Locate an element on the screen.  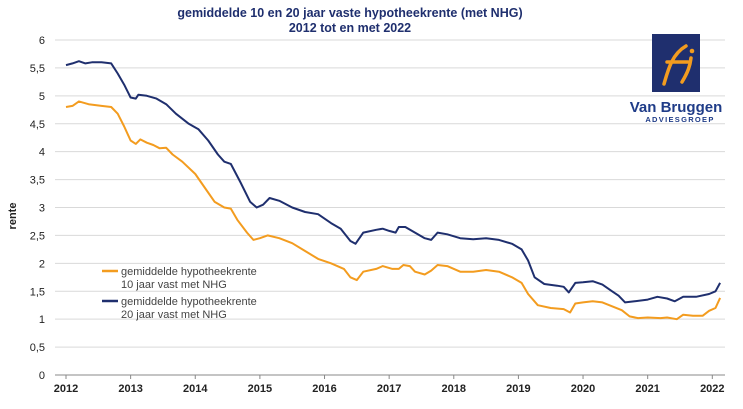
y-axis: 0 0,5 1 1,5 2 2,5 3 3,5 4 4,5 5 5,5 6 is located at coordinates (37, 208).